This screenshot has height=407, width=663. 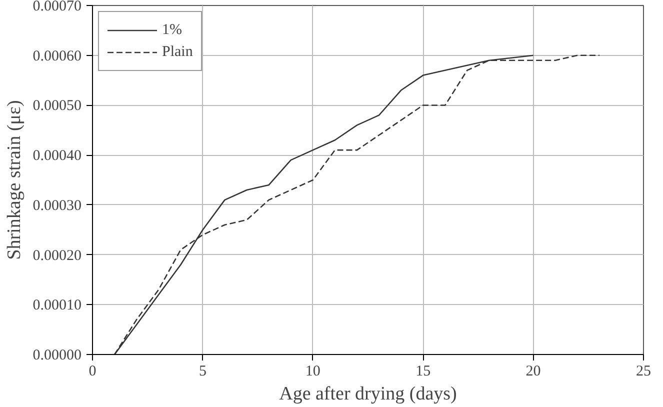 I want to click on y-tick-label: 0.00000, so click(x=57, y=356).